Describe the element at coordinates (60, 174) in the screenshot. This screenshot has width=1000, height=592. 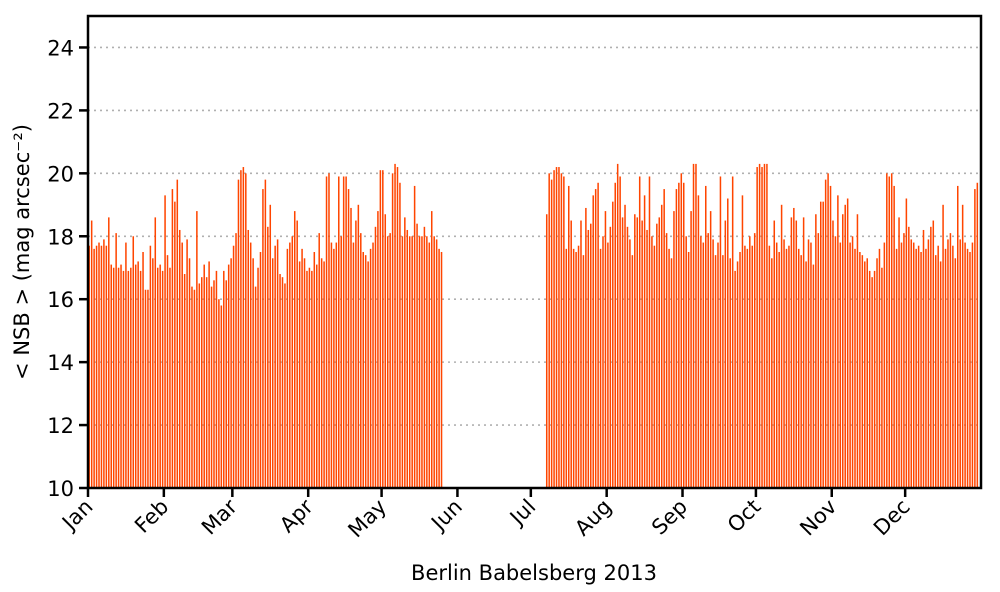
I see `y-tick-label: 20` at that location.